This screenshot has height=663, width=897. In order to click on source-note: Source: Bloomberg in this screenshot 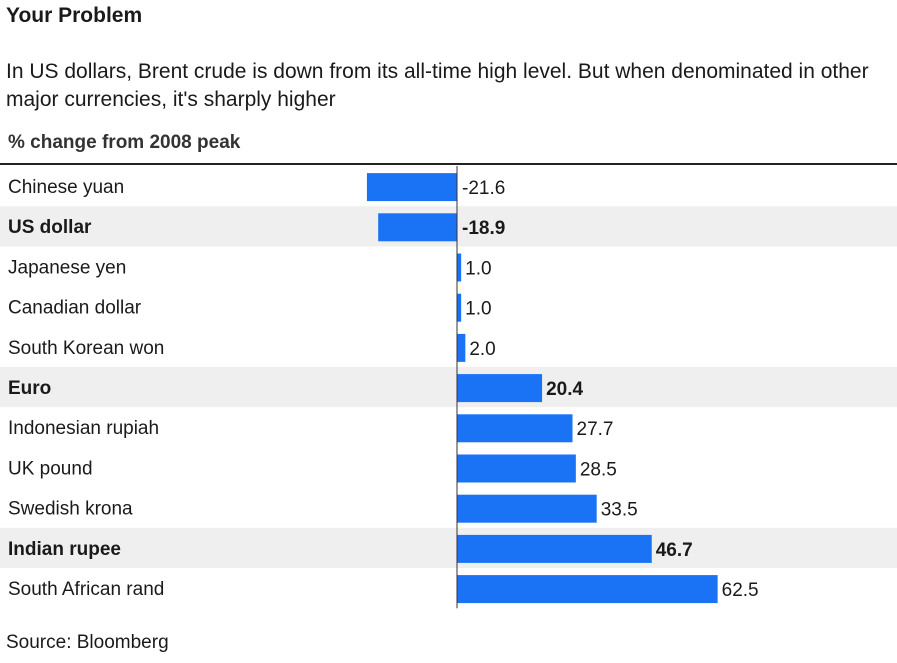, I will do `click(87, 642)`.